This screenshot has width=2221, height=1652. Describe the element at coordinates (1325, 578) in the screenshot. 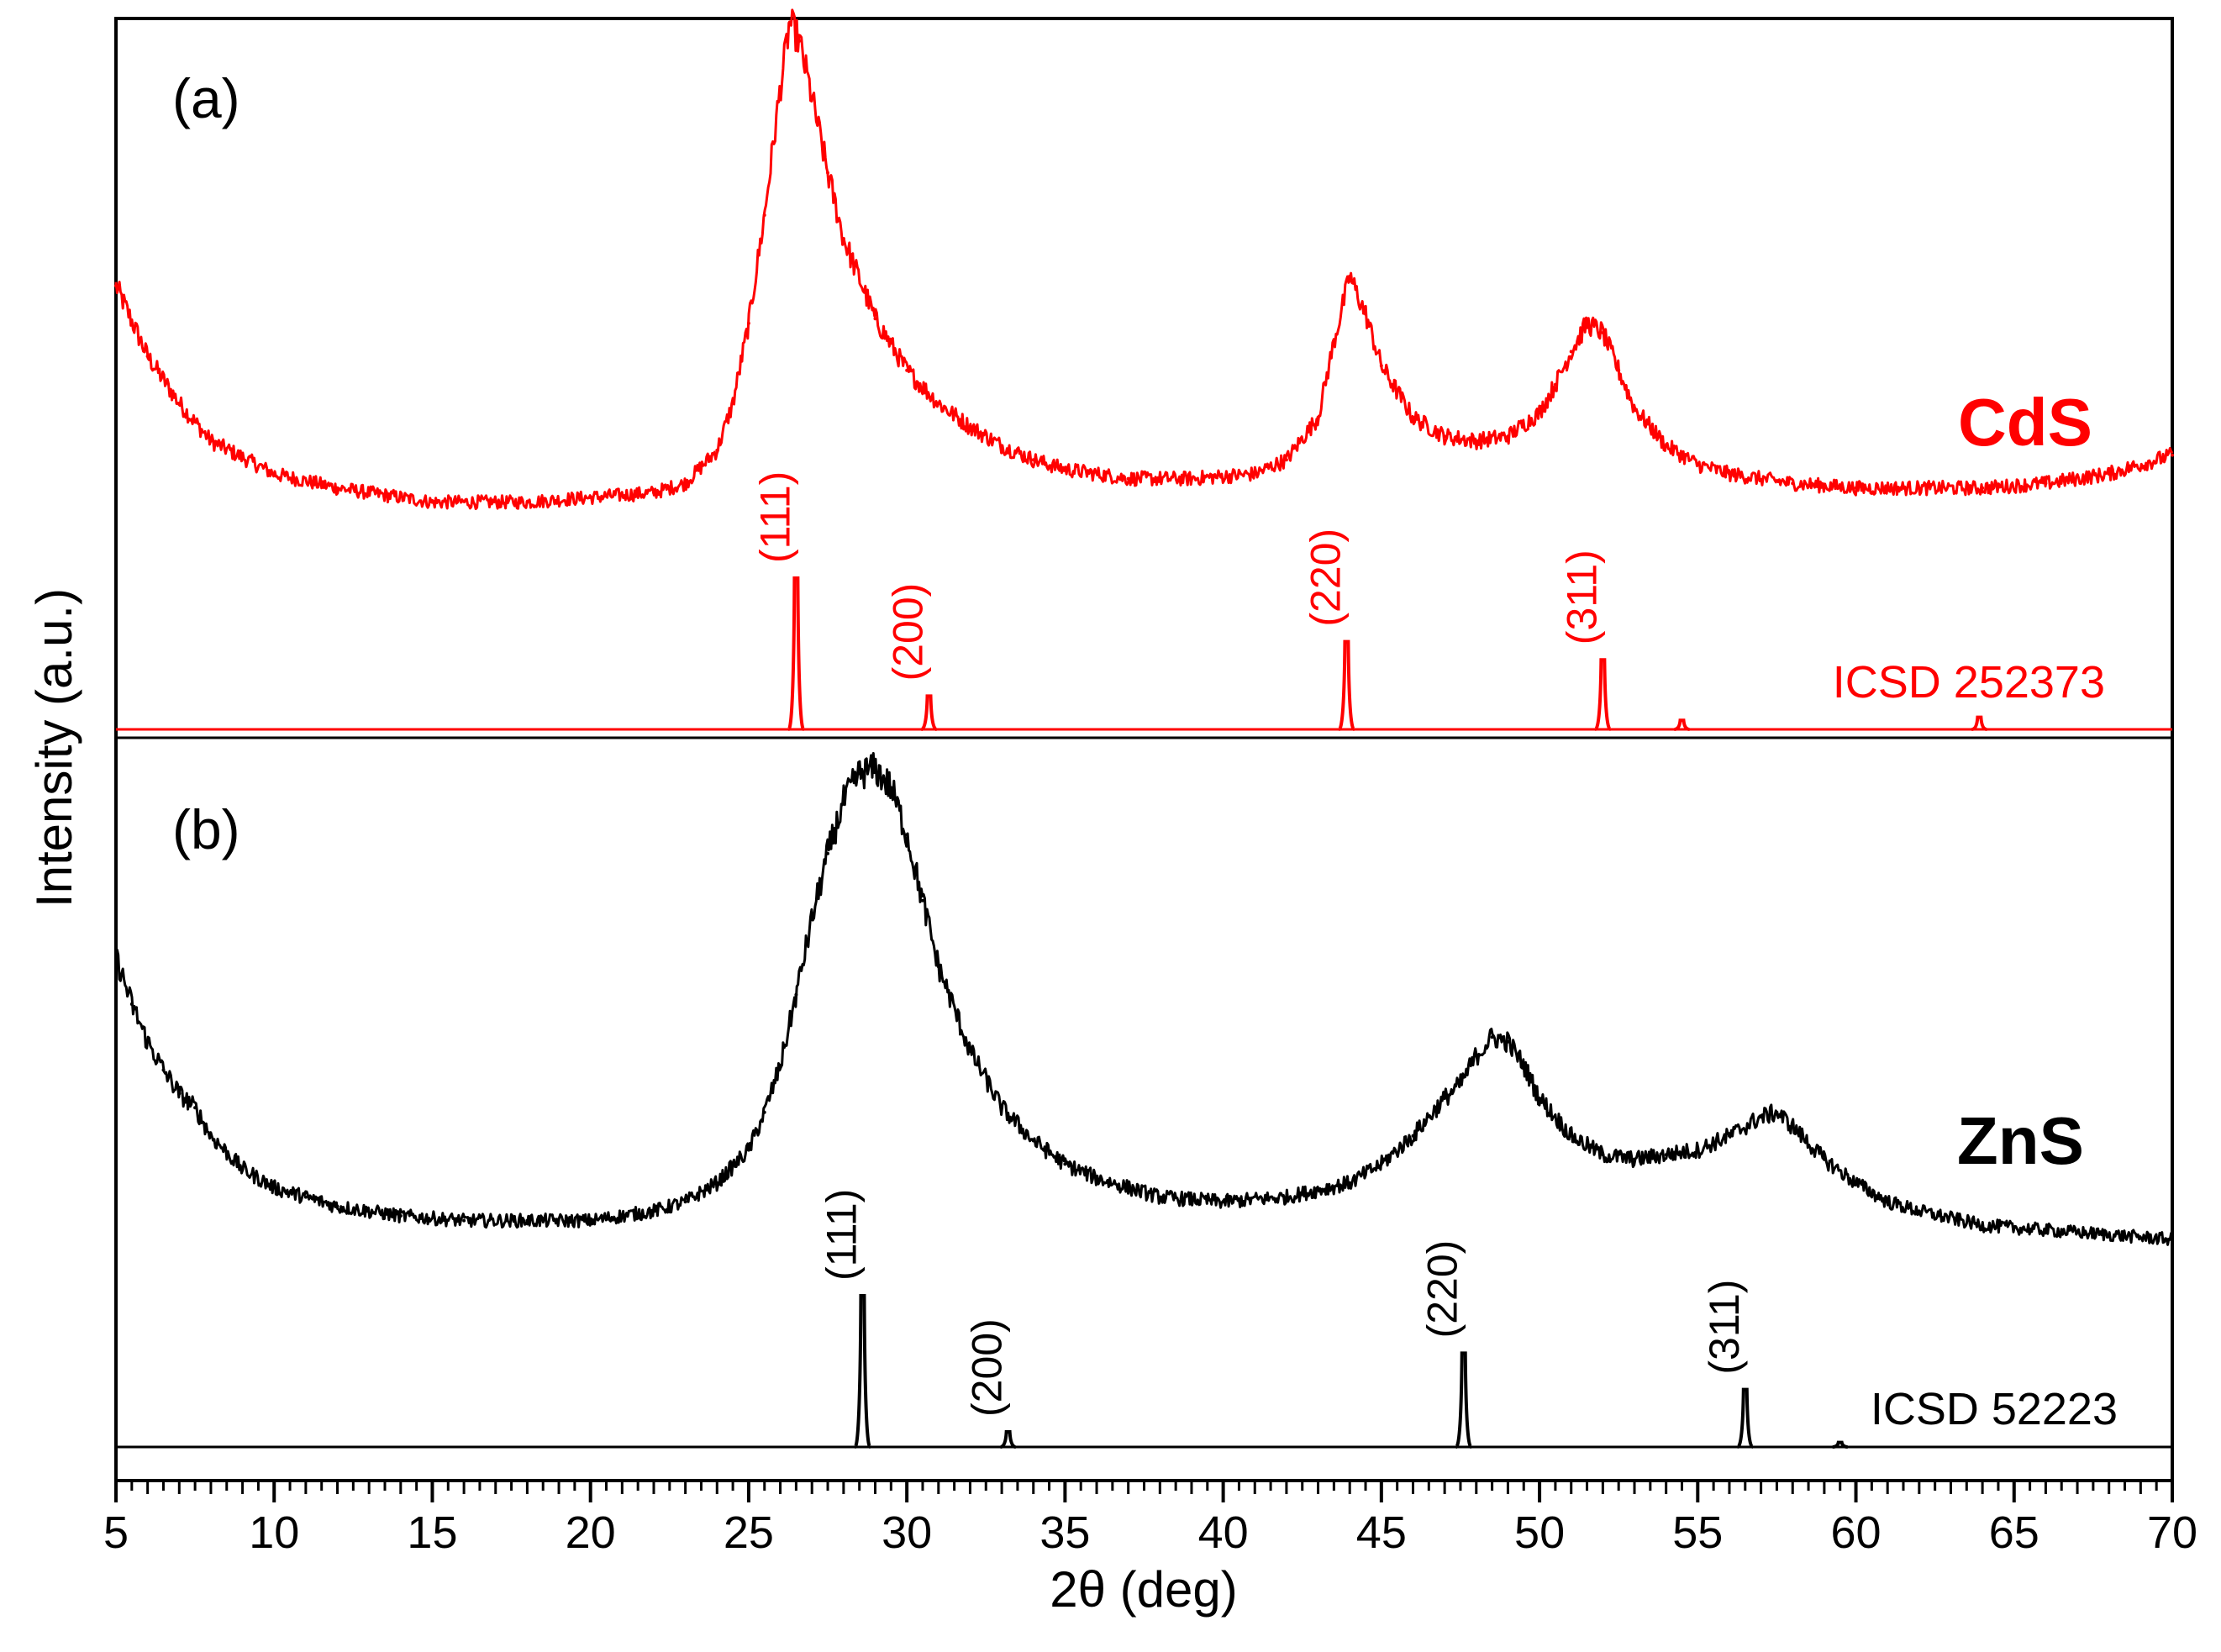

I see `miller-index-label: (220)` at that location.